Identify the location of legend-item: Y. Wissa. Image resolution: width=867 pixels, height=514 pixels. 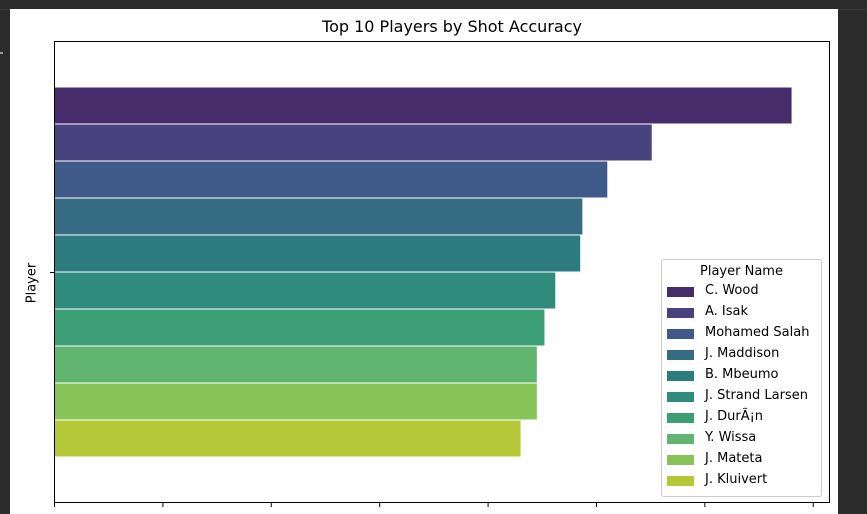
(741, 439).